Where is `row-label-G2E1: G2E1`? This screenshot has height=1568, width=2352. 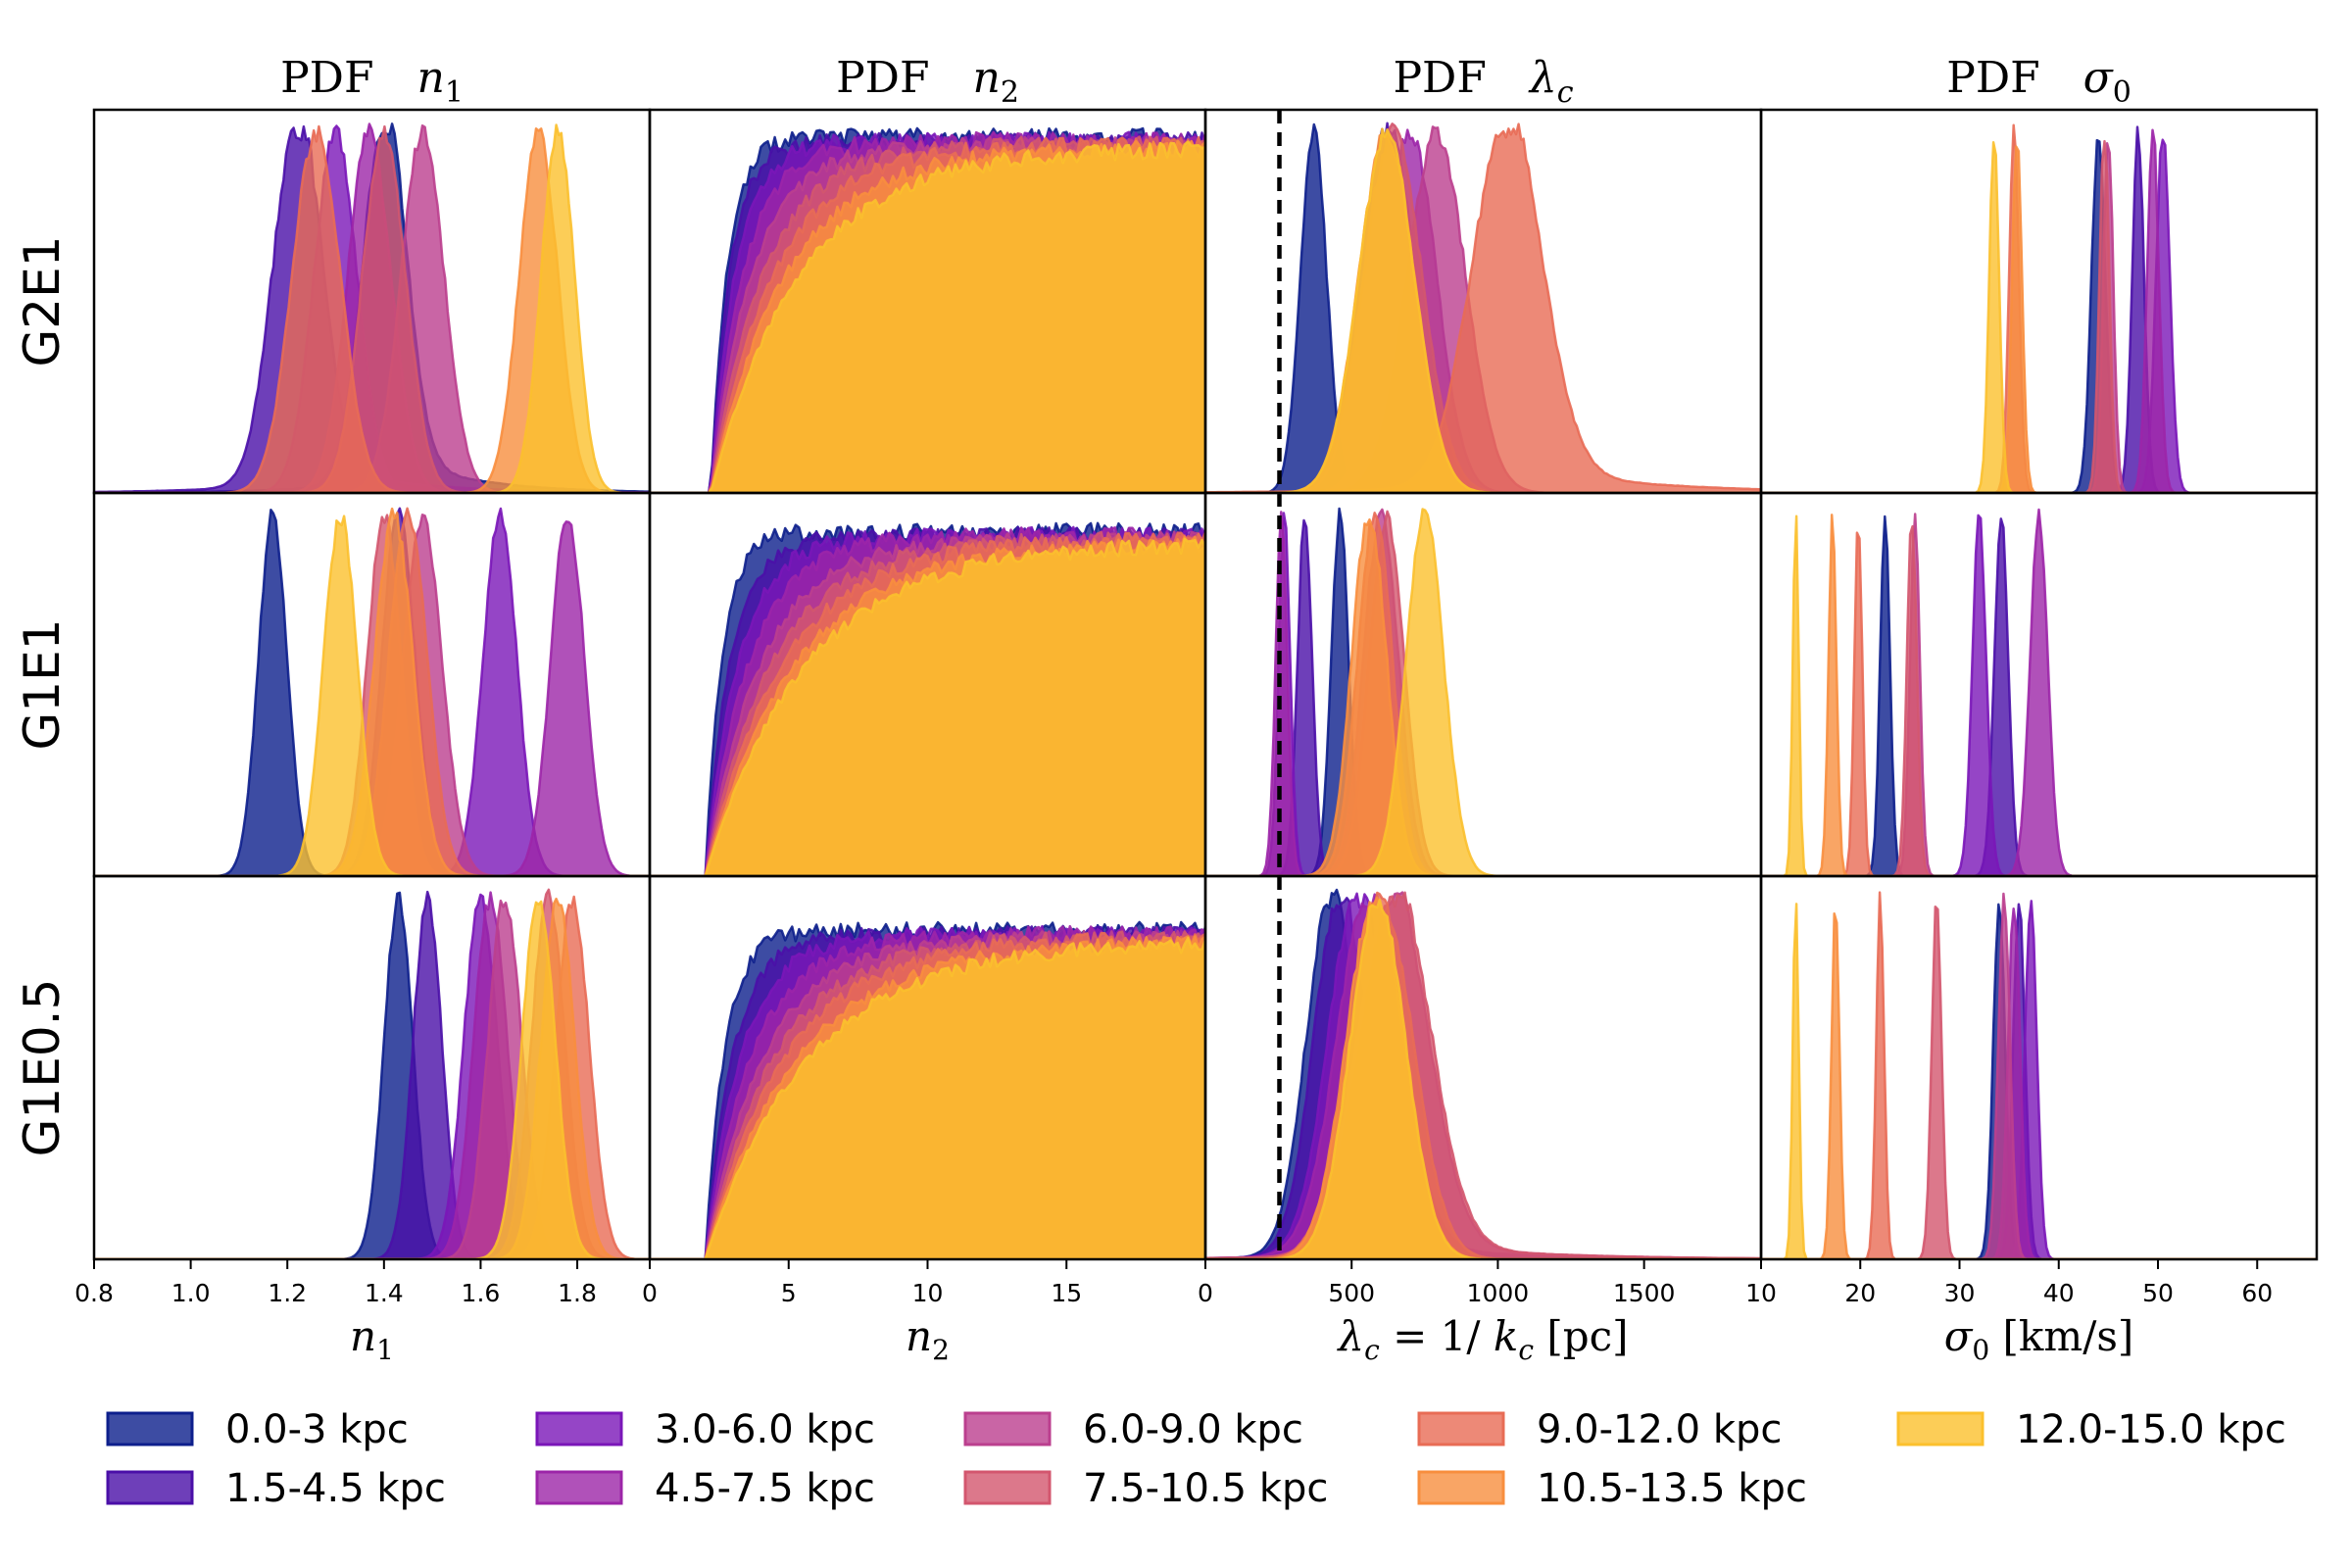
row-label-G2E1: G2E1 is located at coordinates (42, 302).